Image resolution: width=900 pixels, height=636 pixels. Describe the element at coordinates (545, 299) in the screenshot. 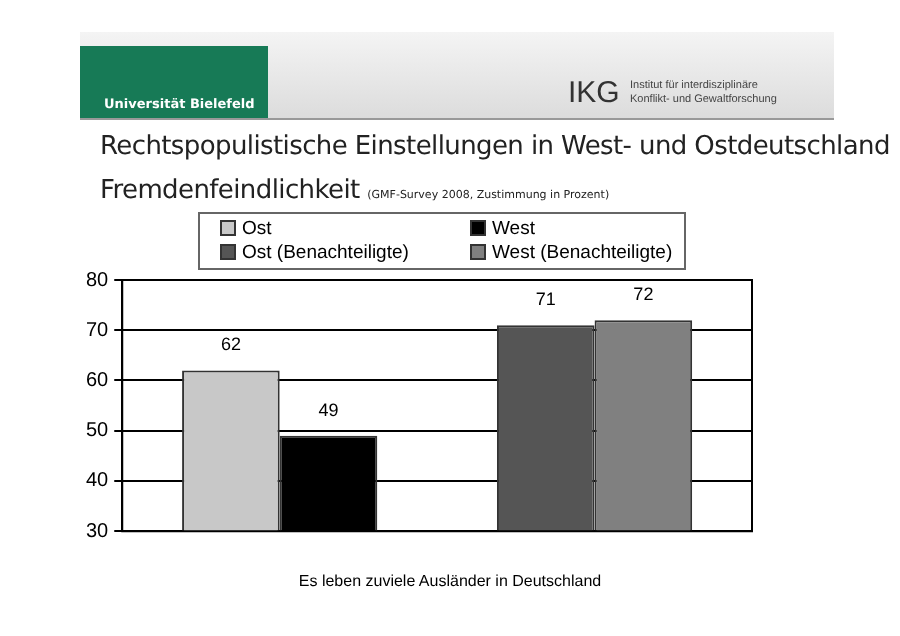

I see `data-label: 71` at that location.